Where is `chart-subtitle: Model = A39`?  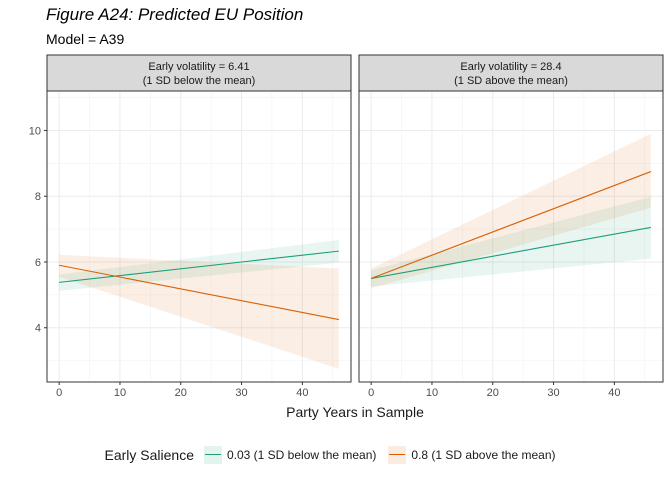
chart-subtitle: Model = A39 is located at coordinates (85, 39).